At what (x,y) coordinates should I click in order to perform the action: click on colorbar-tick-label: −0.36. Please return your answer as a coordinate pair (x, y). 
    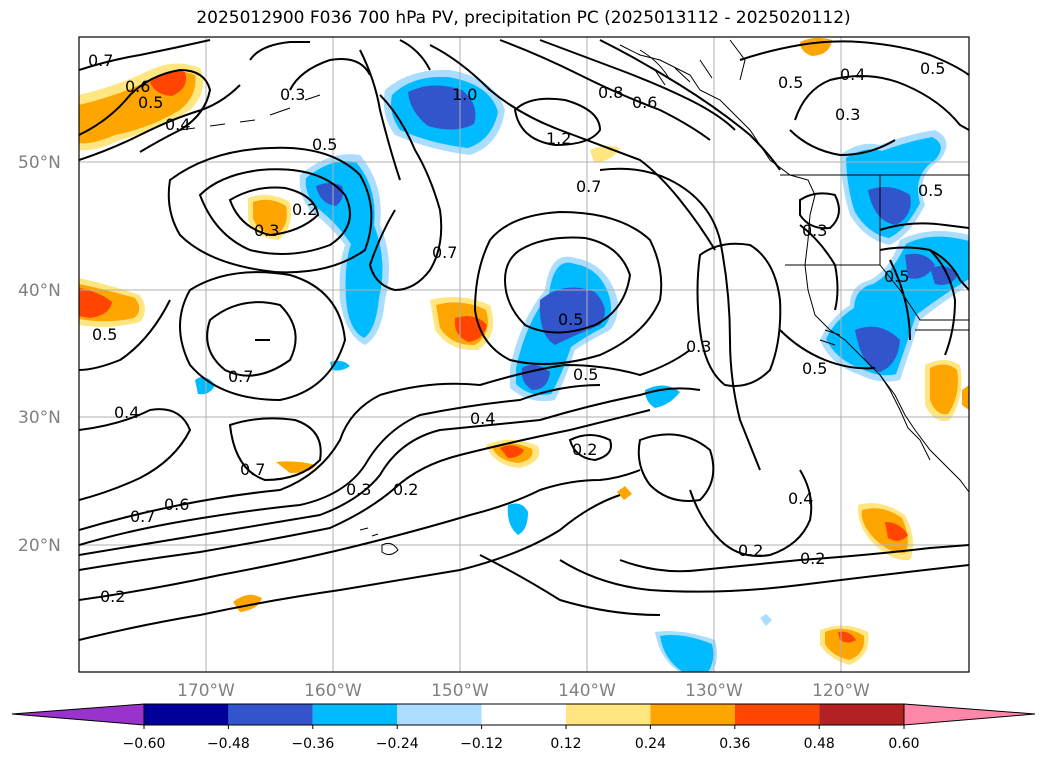
    Looking at the image, I should click on (312, 744).